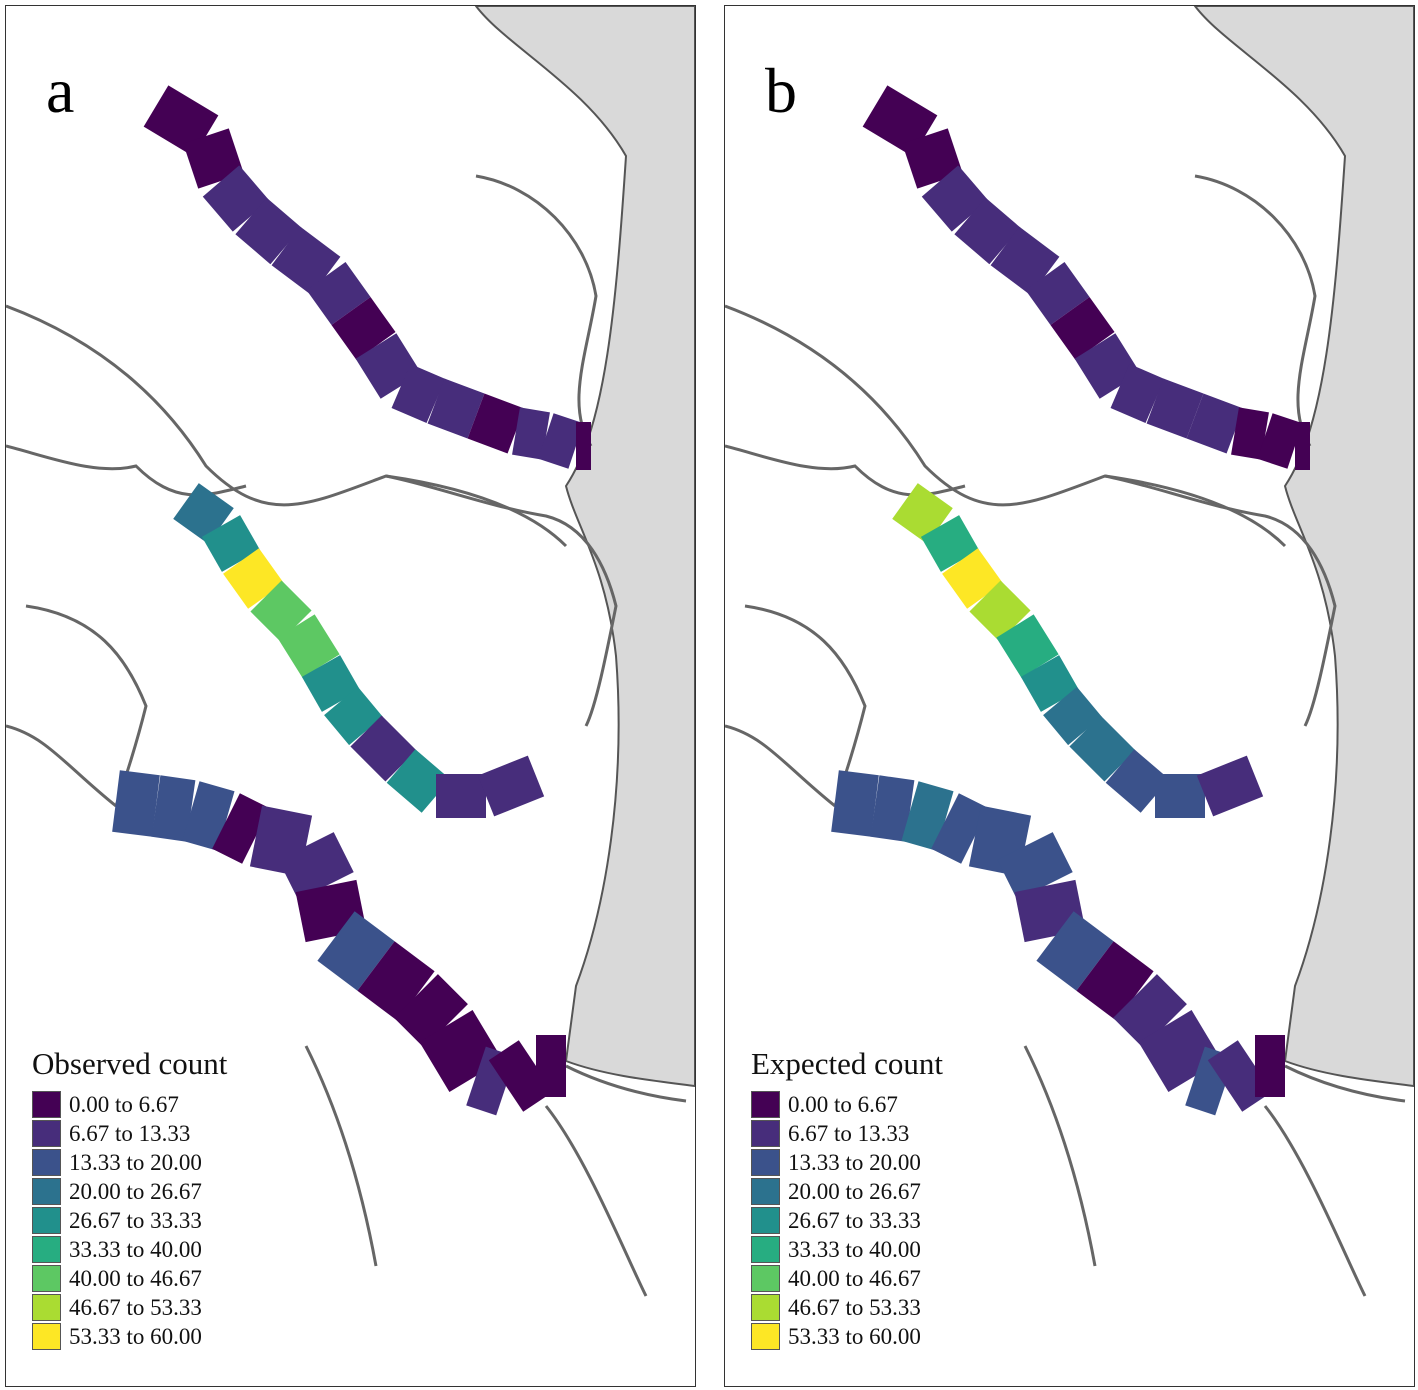 Image resolution: width=1418 pixels, height=1390 pixels. What do you see at coordinates (781, 90) in the screenshot?
I see `panel-label: b` at bounding box center [781, 90].